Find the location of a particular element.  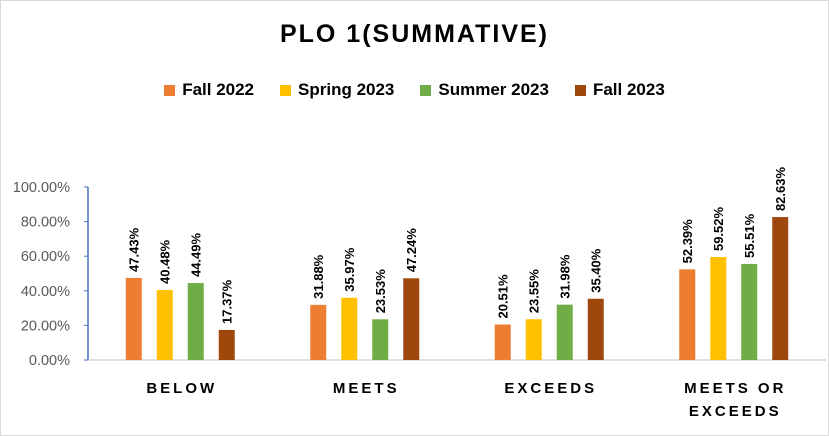

data-label: 52.39% is located at coordinates (687, 241).